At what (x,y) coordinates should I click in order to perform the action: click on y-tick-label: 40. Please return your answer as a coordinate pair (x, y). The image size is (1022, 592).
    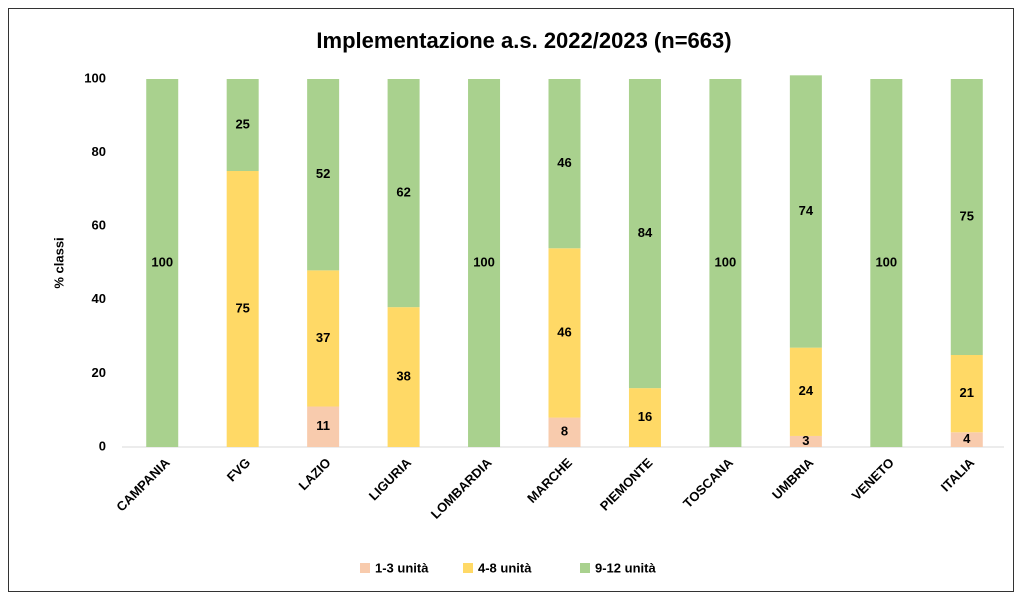
    Looking at the image, I should click on (99, 298).